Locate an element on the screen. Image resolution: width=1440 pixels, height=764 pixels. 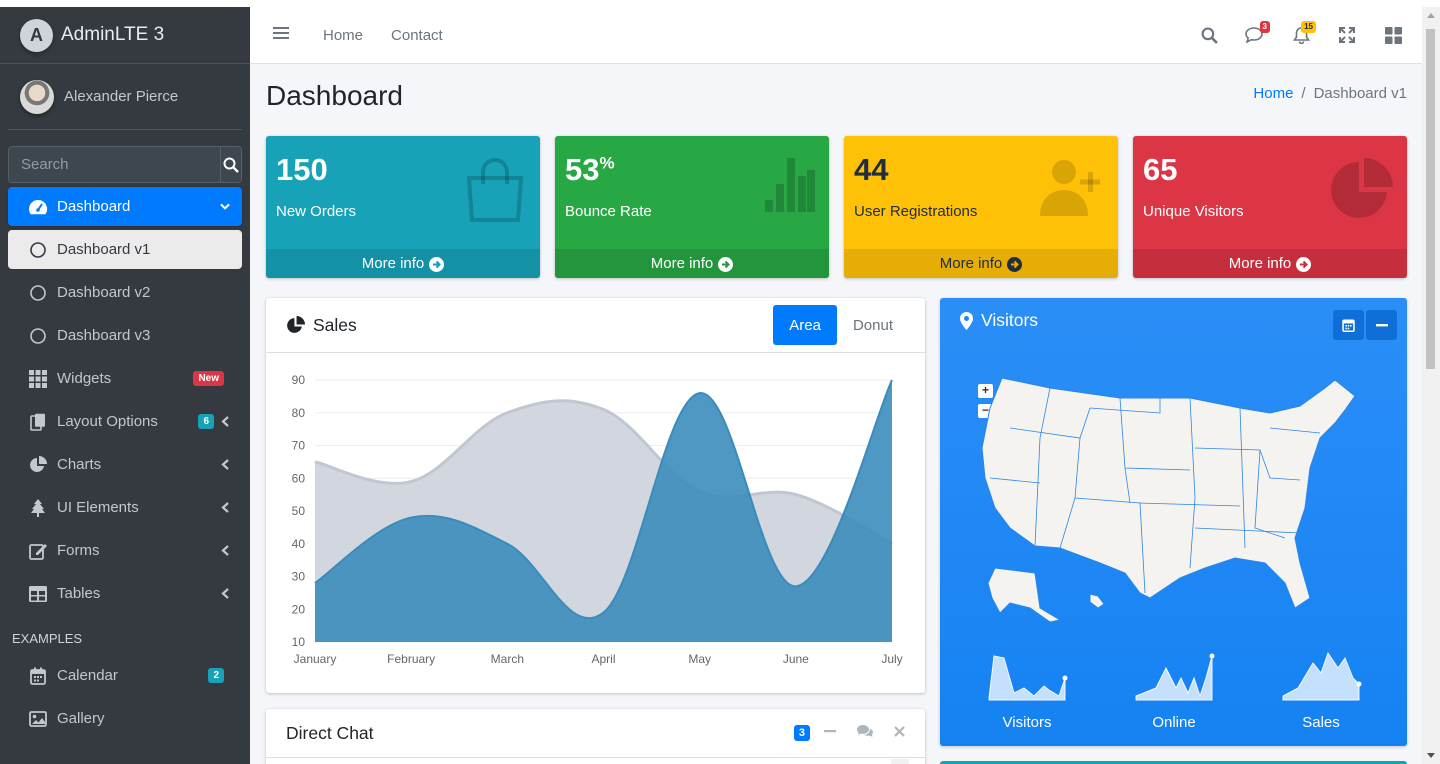
menu-toggle-button is located at coordinates (283, 35).